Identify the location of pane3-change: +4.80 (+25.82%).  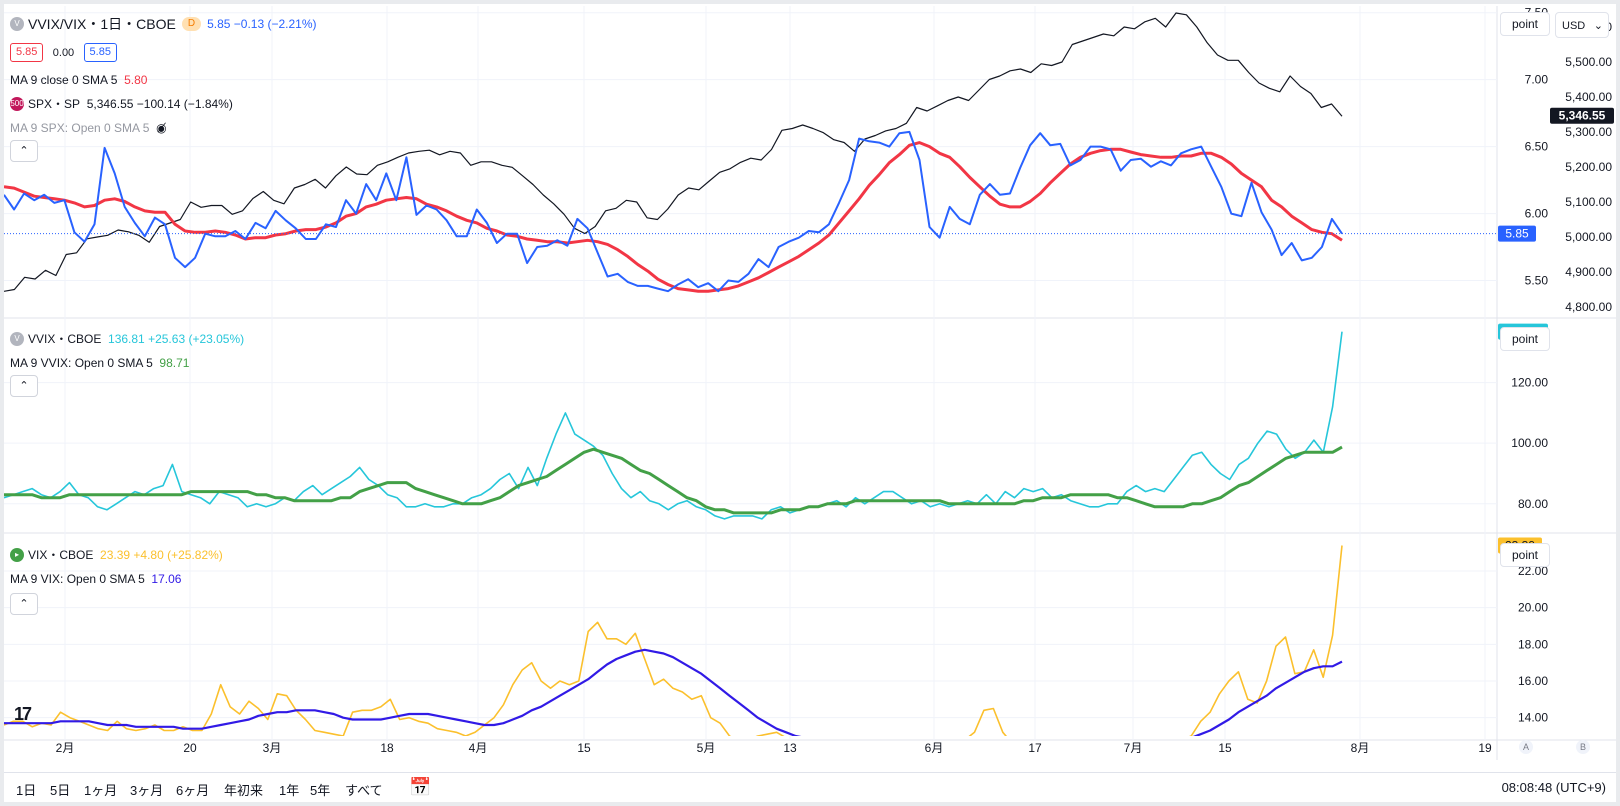
(178, 554).